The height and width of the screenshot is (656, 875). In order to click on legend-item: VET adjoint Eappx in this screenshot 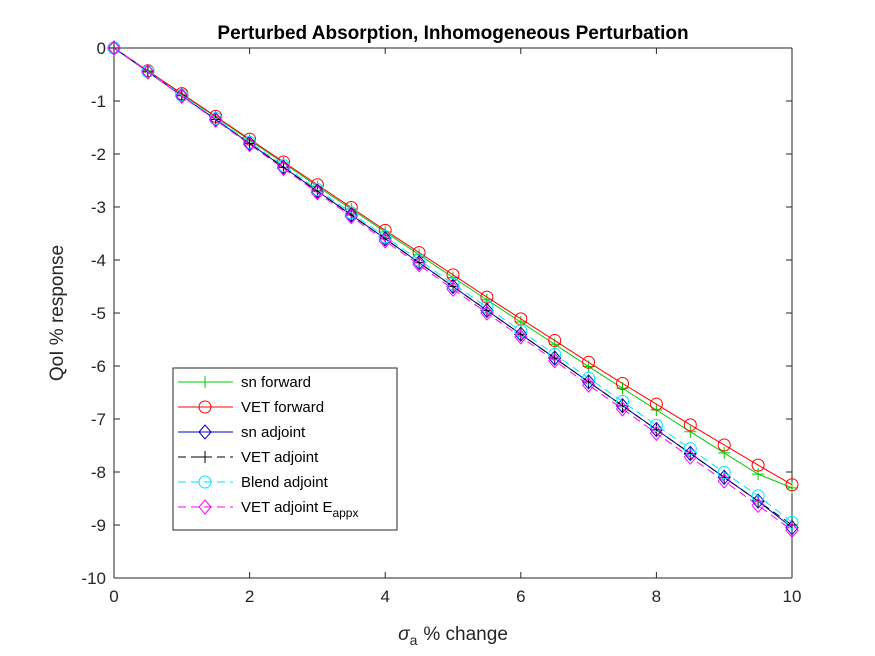, I will do `click(268, 509)`.